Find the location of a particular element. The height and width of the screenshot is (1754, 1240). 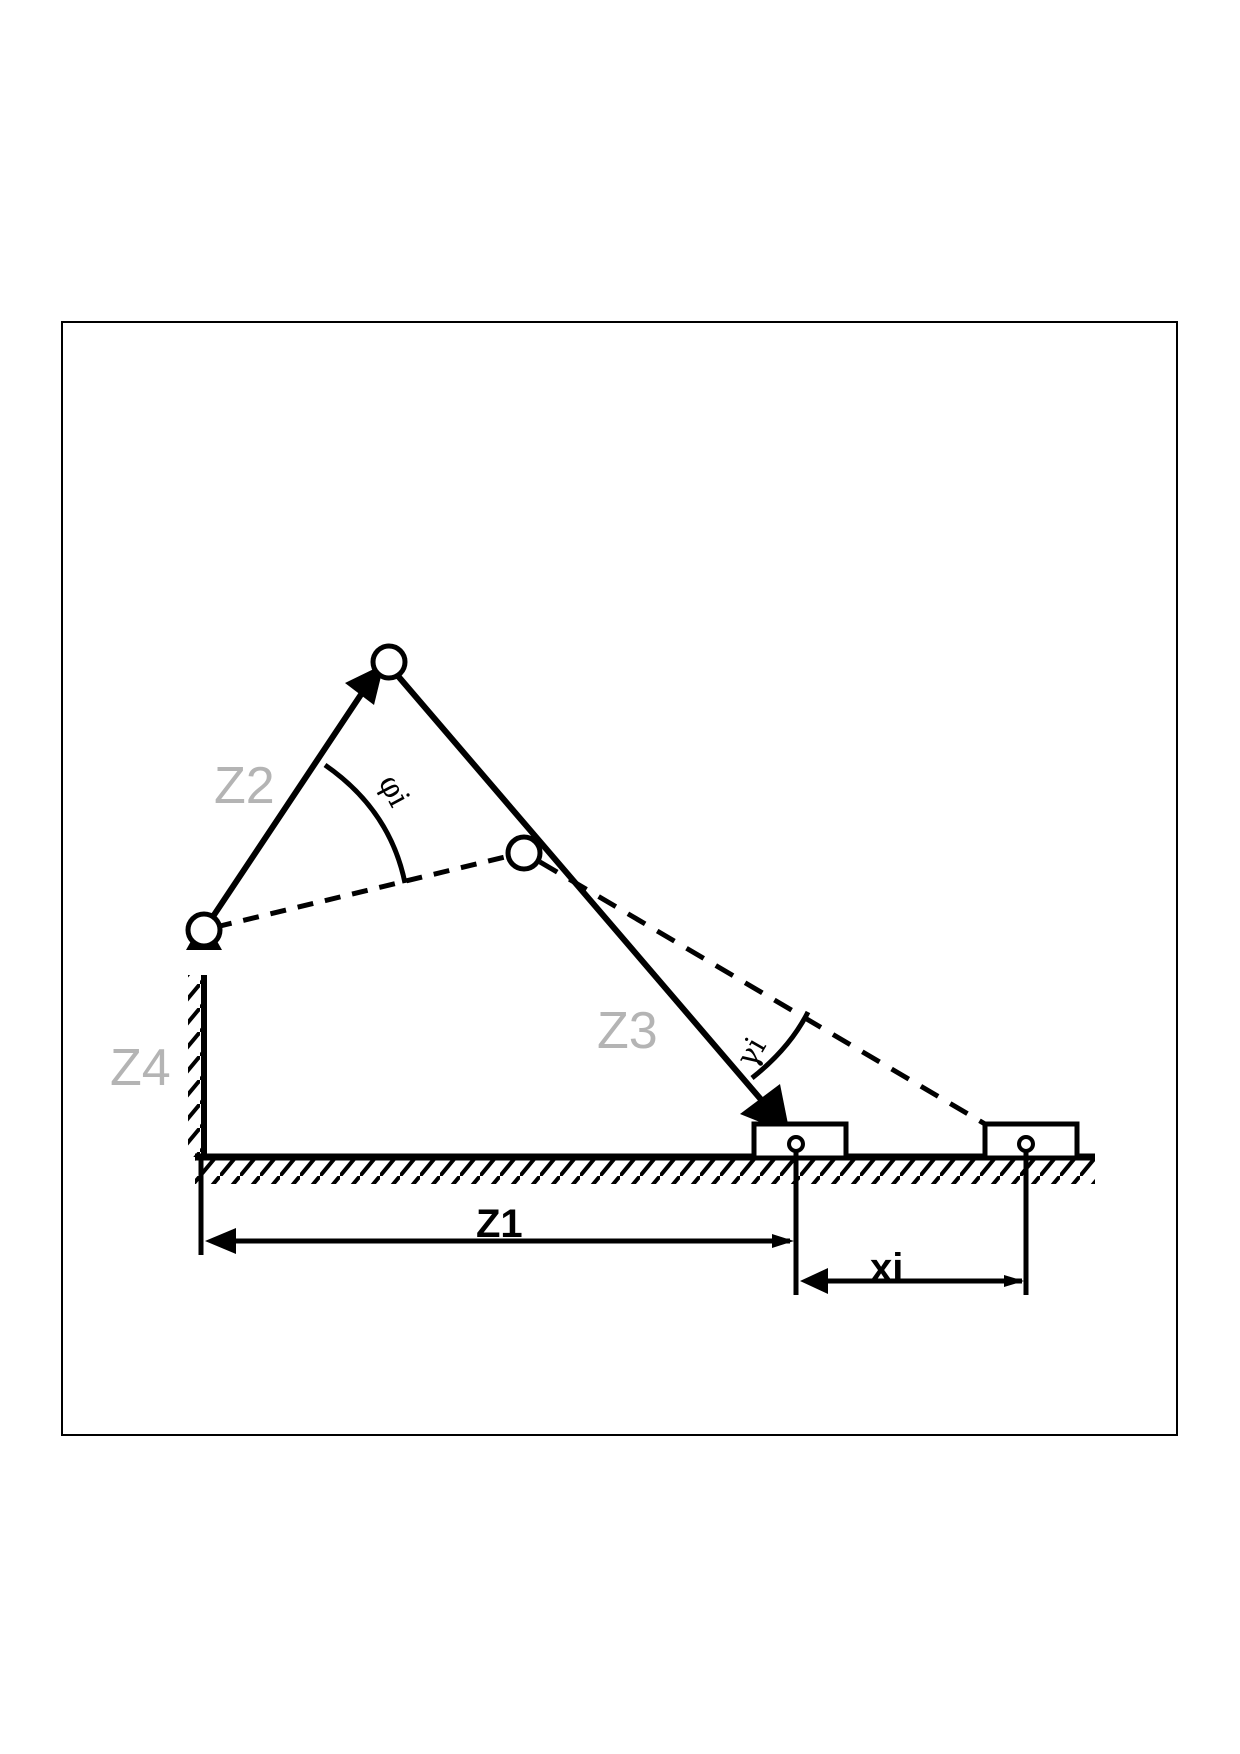

dashed-link-crank is located at coordinates (360, 892).